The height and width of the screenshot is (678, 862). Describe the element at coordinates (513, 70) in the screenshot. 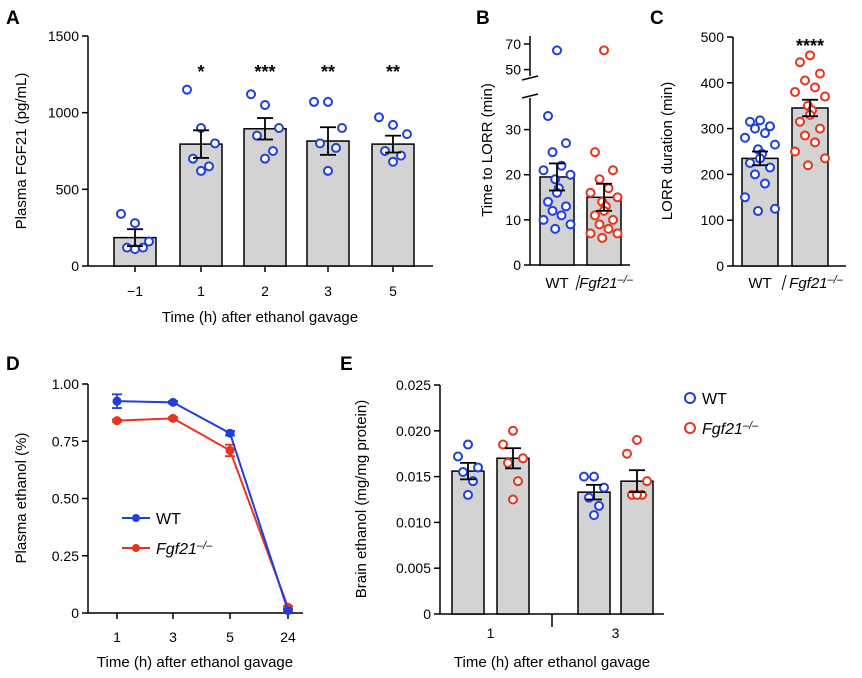

I see `panel-b-y-tick-label: 50` at that location.